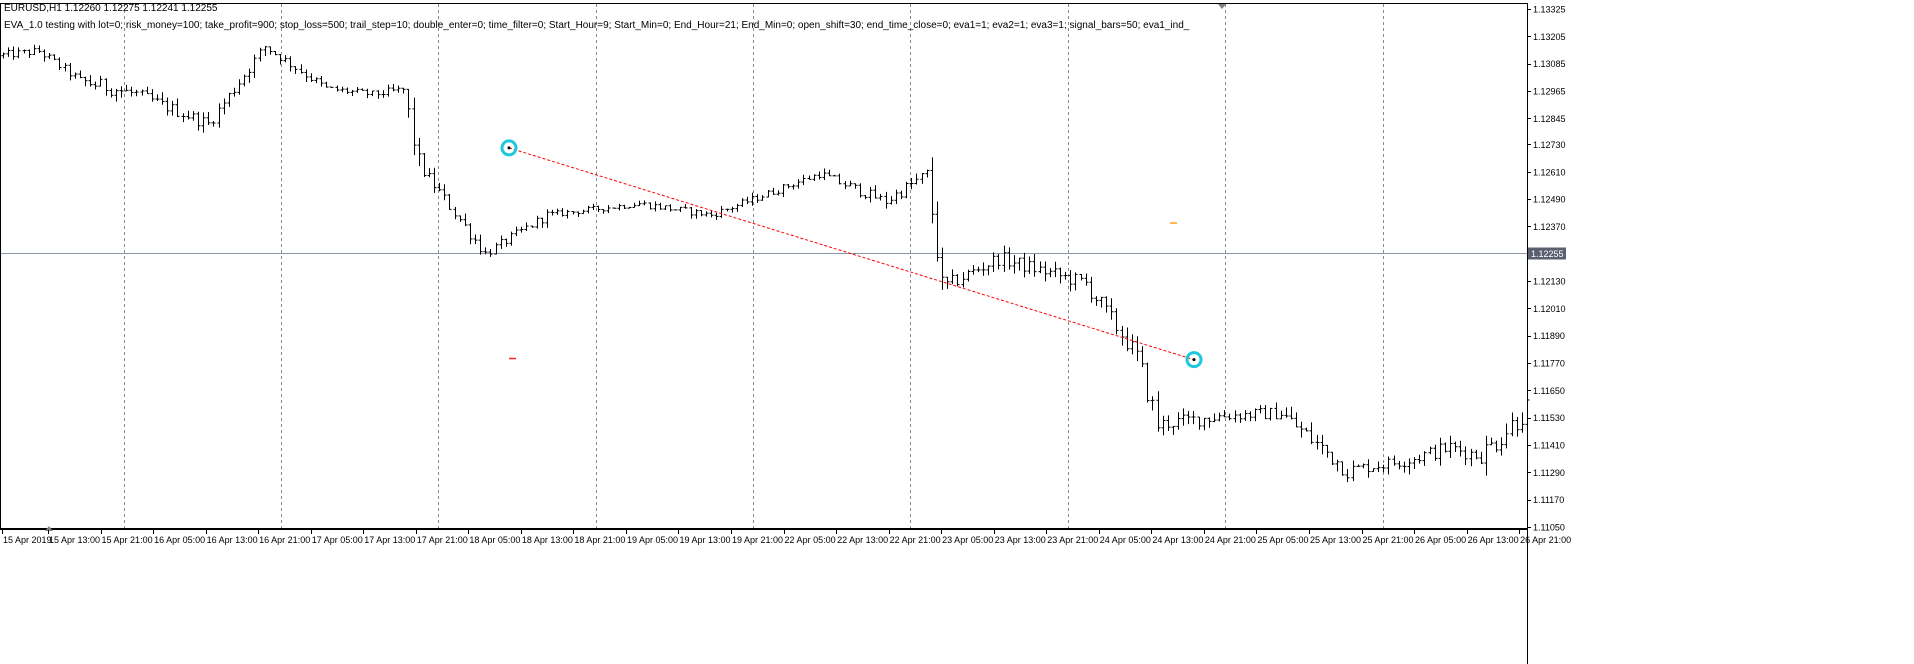 This screenshot has height=664, width=1914. Describe the element at coordinates (127, 540) in the screenshot. I see `time-label: 15 Apr 21:00` at that location.